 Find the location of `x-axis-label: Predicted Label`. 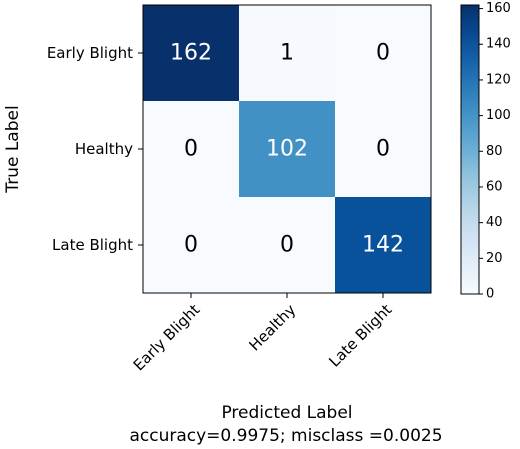

x-axis-label: Predicted Label is located at coordinates (286, 413).